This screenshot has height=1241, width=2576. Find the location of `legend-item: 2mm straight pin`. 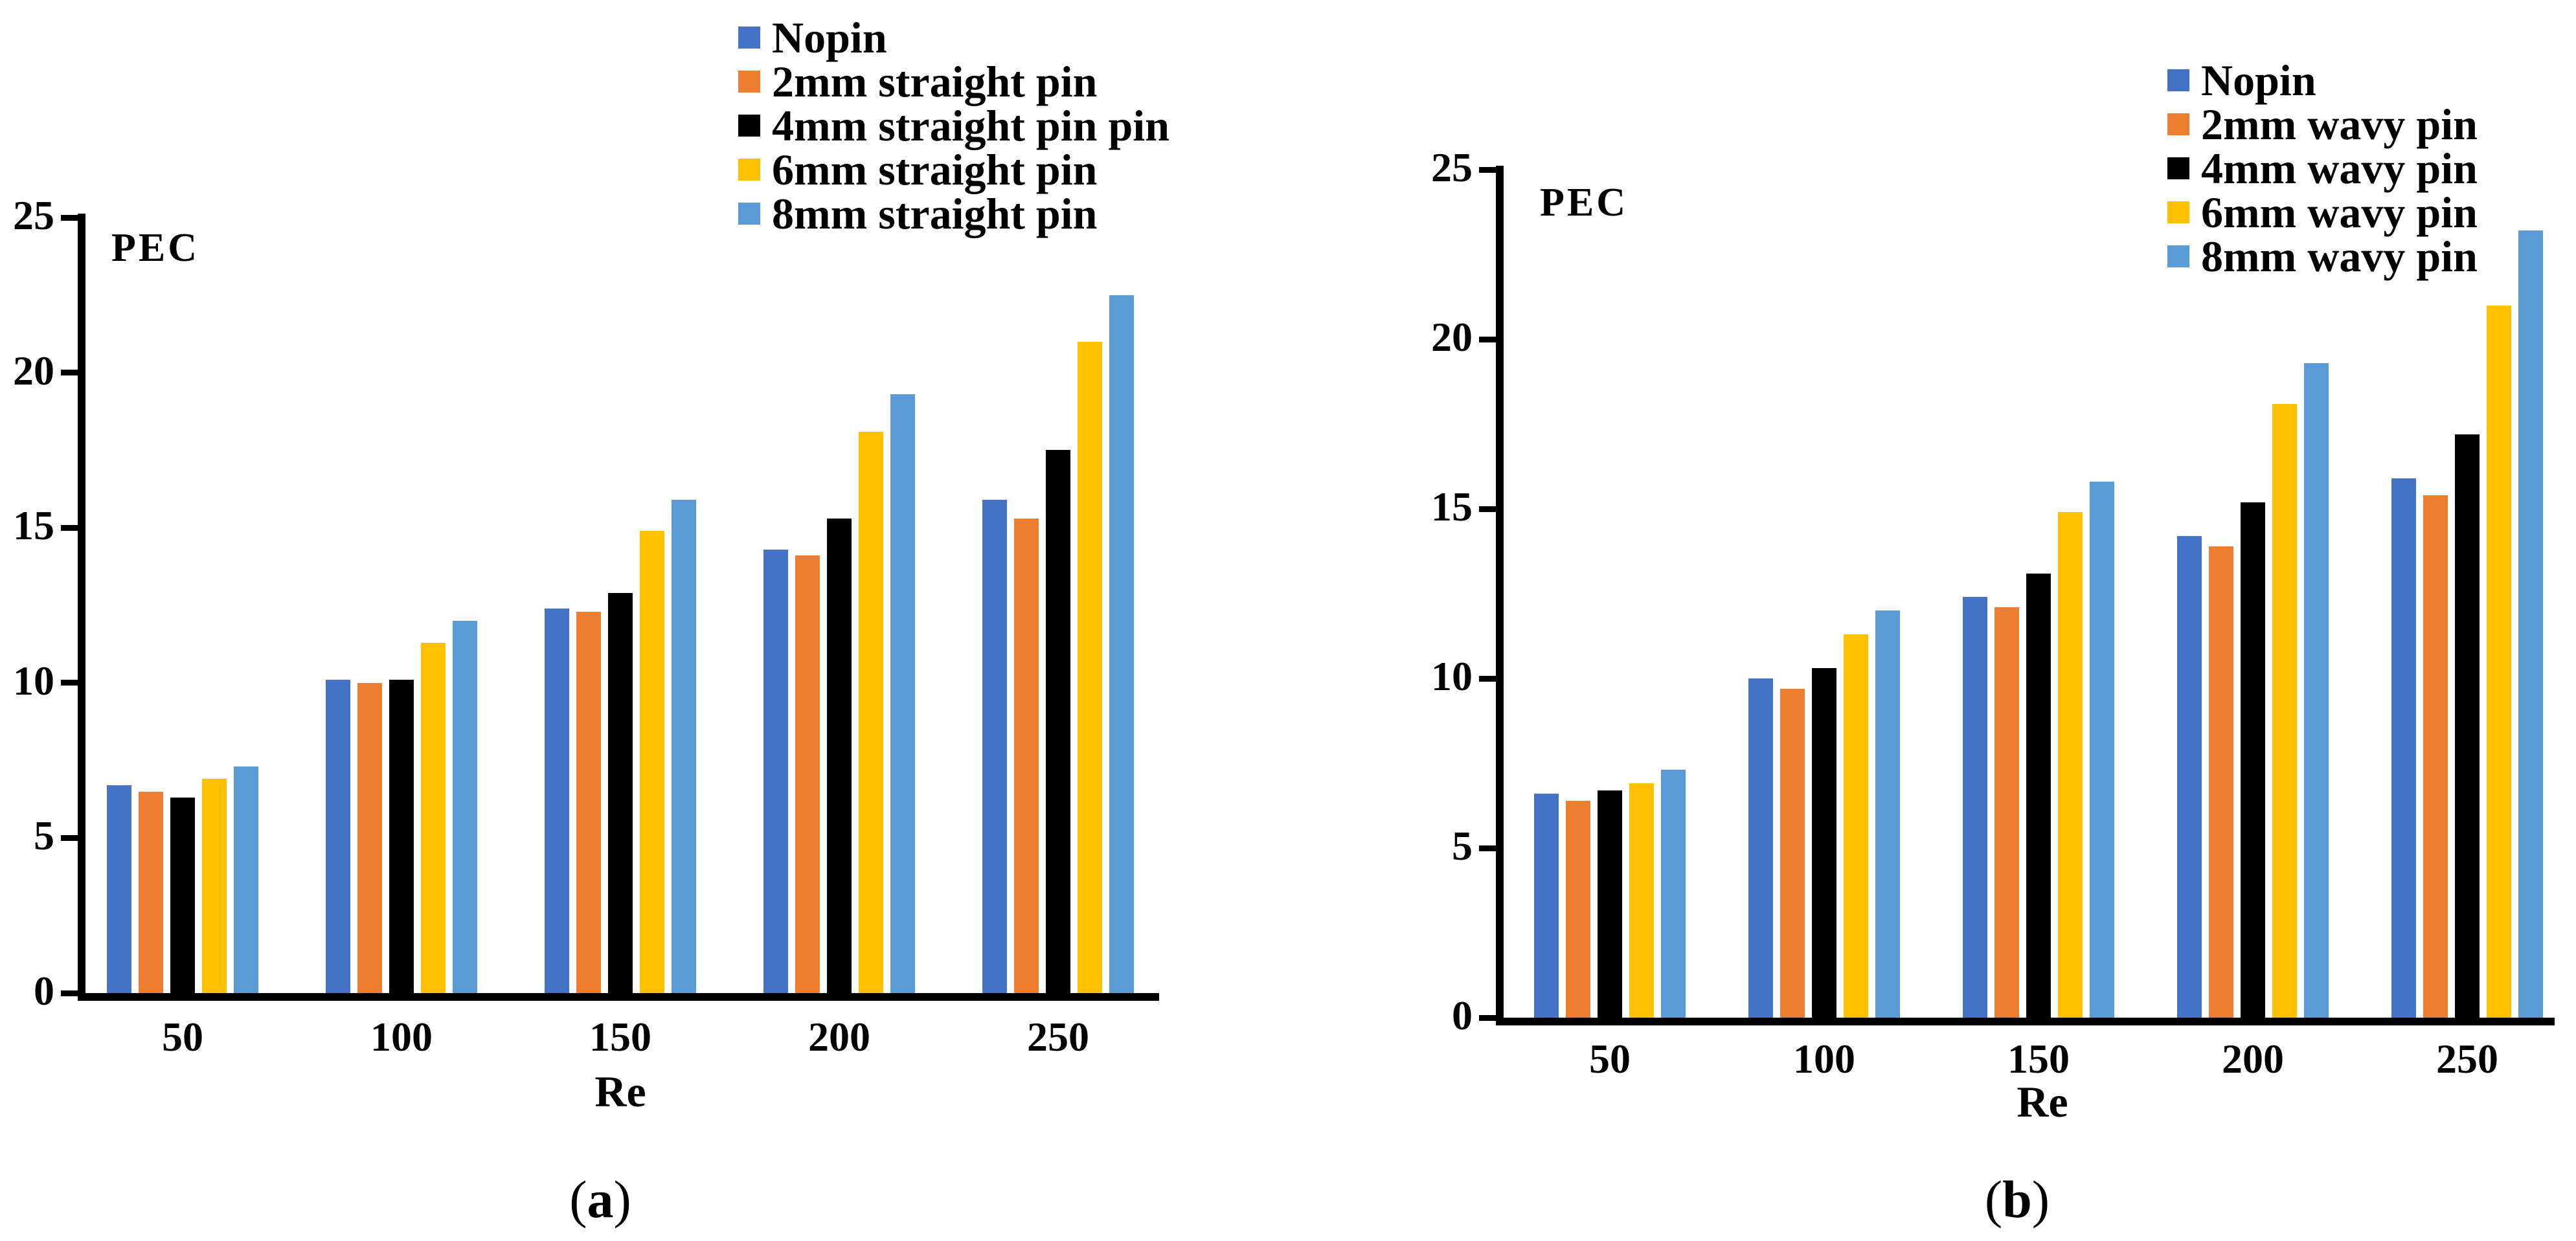

legend-item: 2mm straight pin is located at coordinates (917, 82).